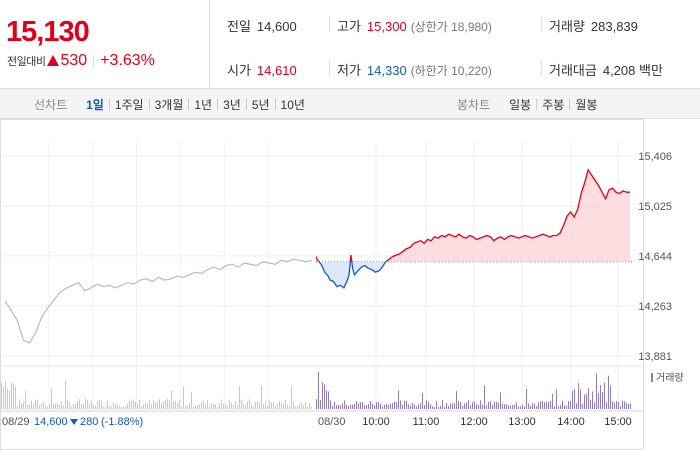 The height and width of the screenshot is (450, 700). Describe the element at coordinates (89, 422) in the screenshot. I see `prev-day-change: 280` at that location.